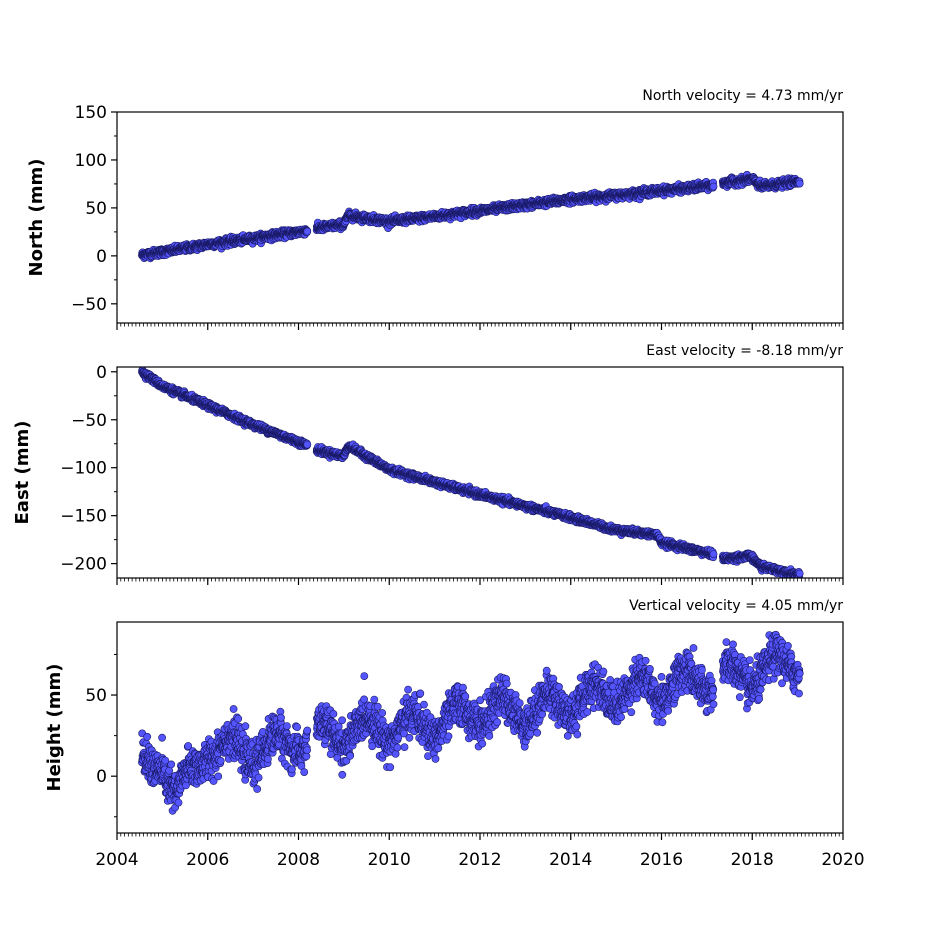  What do you see at coordinates (471, 216) in the screenshot?
I see `north-points` at bounding box center [471, 216].